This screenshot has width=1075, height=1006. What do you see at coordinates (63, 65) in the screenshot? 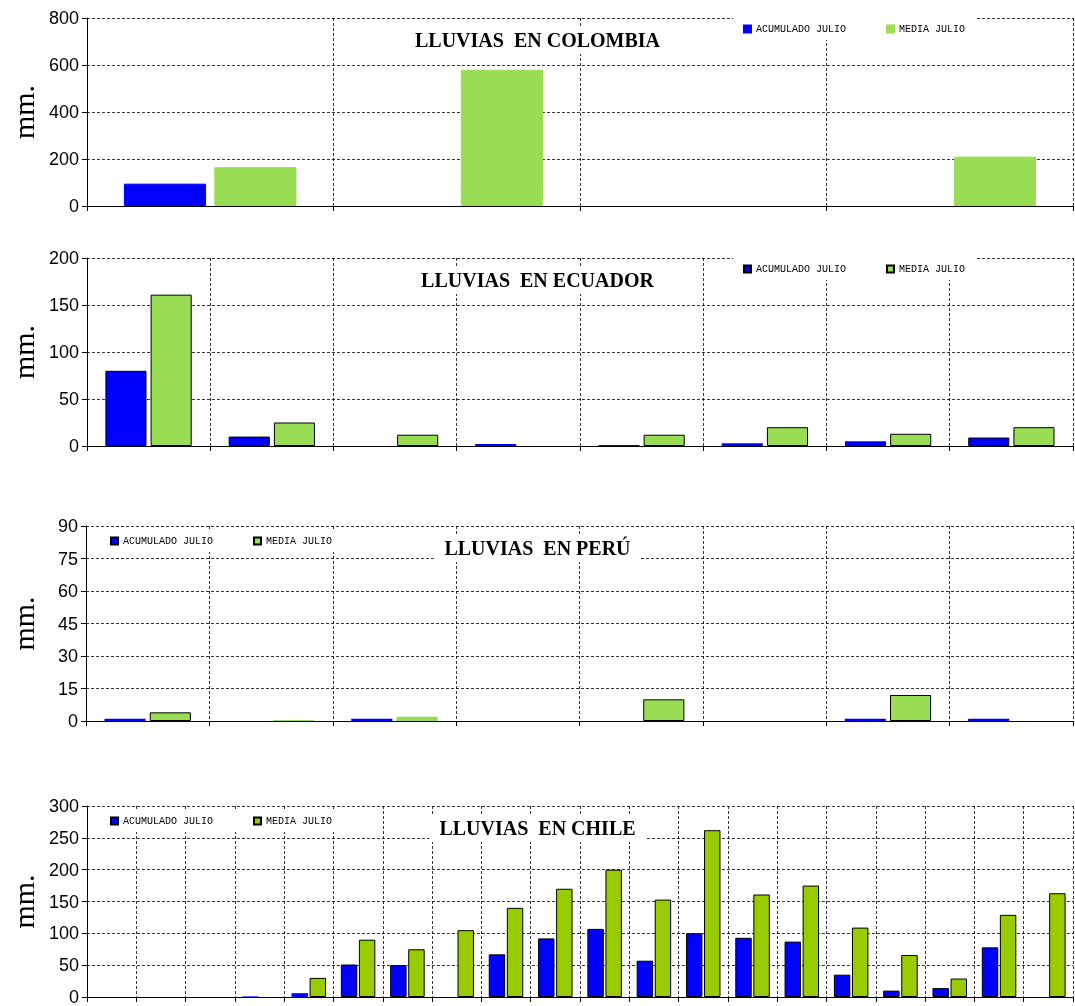
I see `y-tick-label: 600` at bounding box center [63, 65].